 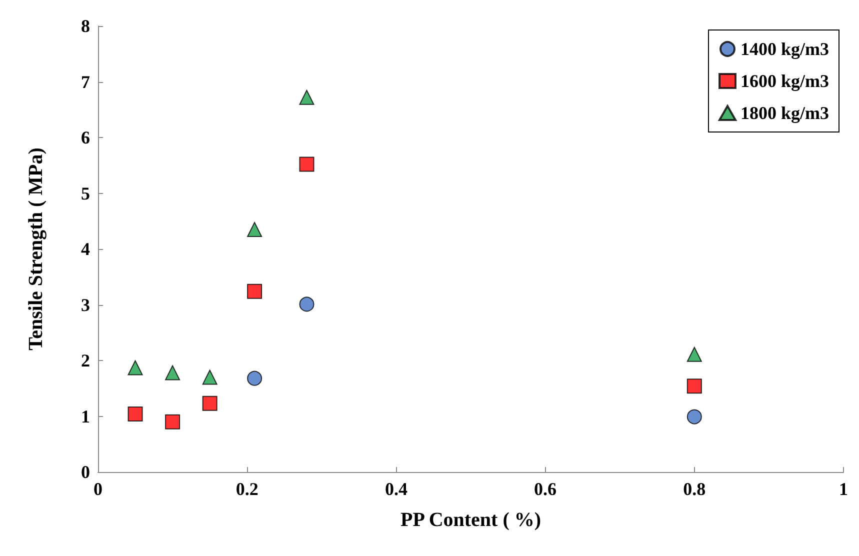 What do you see at coordinates (545, 489) in the screenshot?
I see `x-tick-label: 0.6` at bounding box center [545, 489].